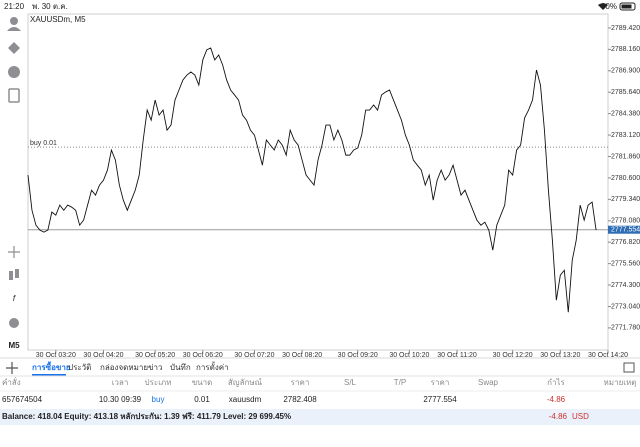  Describe the element at coordinates (17, 273) in the screenshot. I see `indicator-icon-b` at that location.